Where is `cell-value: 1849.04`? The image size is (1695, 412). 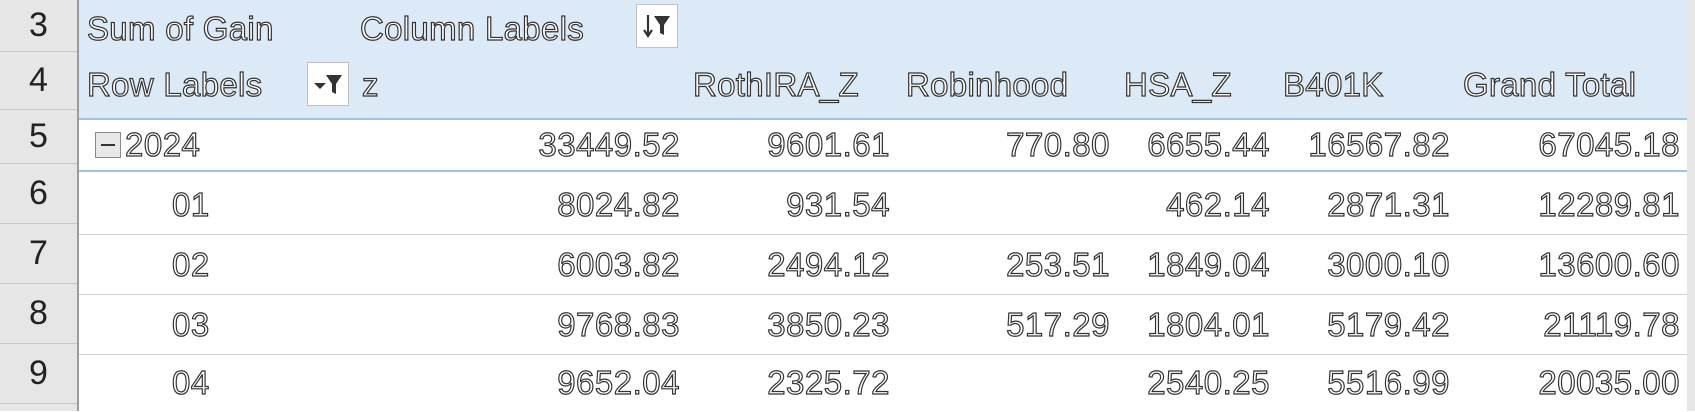
cell-value: 1849.04 is located at coordinates (1208, 264).